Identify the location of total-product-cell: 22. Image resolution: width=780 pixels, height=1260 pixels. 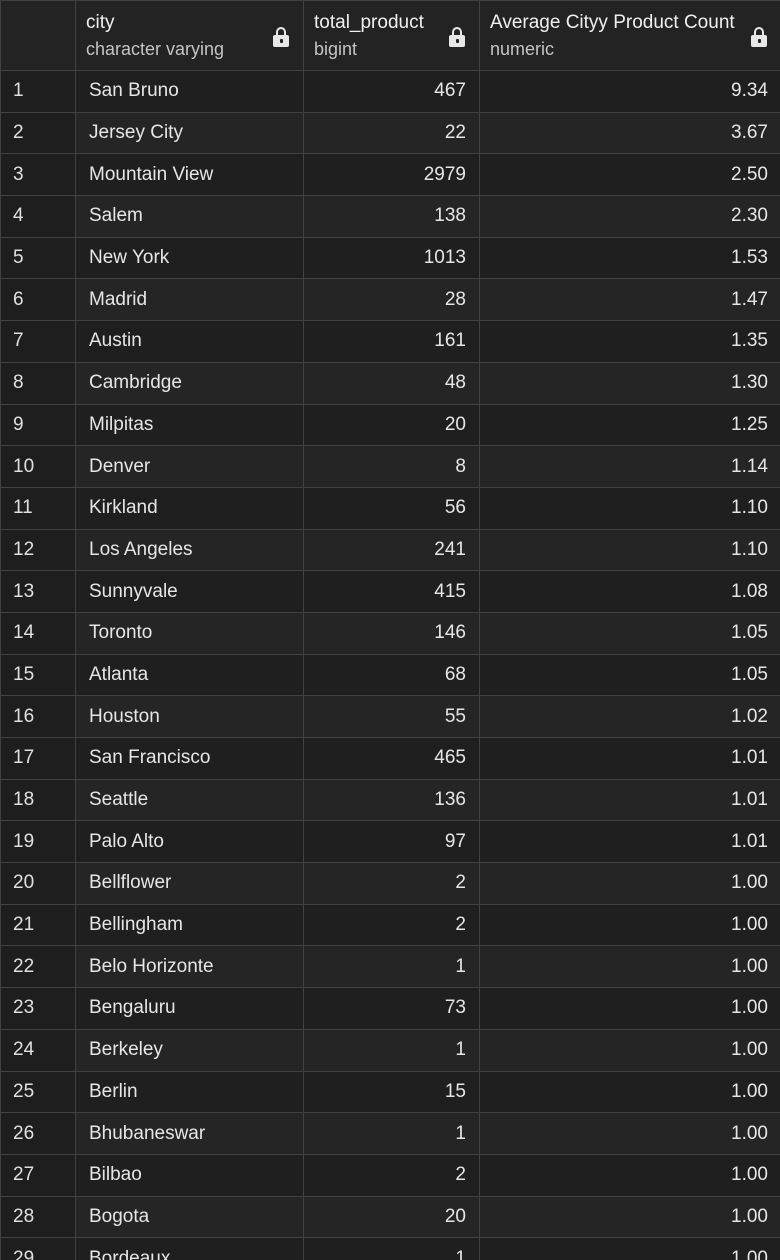
(391, 133).